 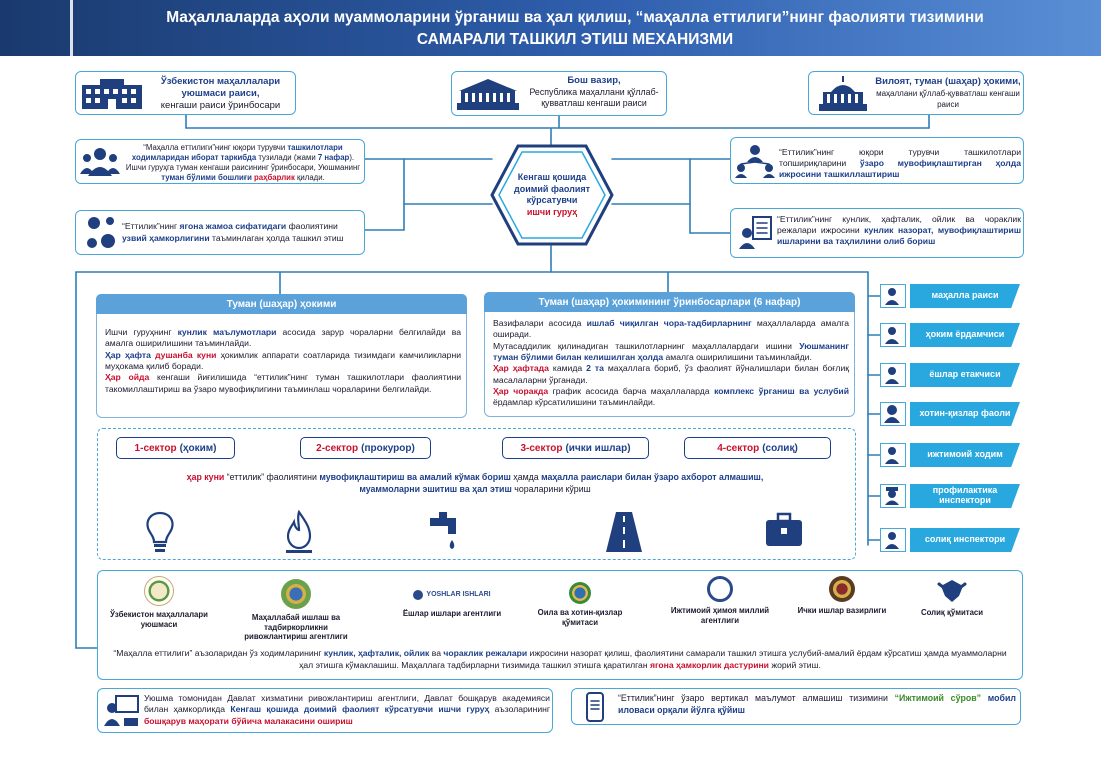 What do you see at coordinates (227, 332) in the screenshot?
I see `pl-a1b: кунлик маълумотлари` at bounding box center [227, 332].